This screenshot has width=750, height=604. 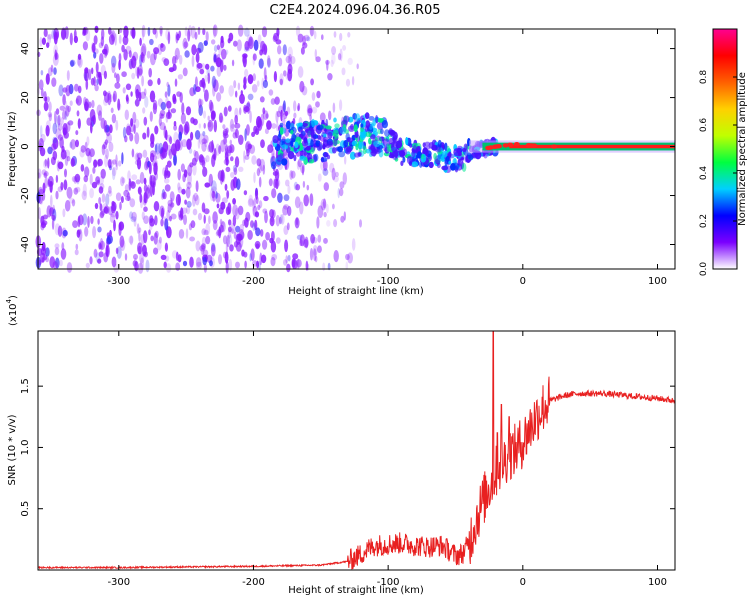 I want to click on snr-x-tick-label: -100, so click(x=388, y=582).